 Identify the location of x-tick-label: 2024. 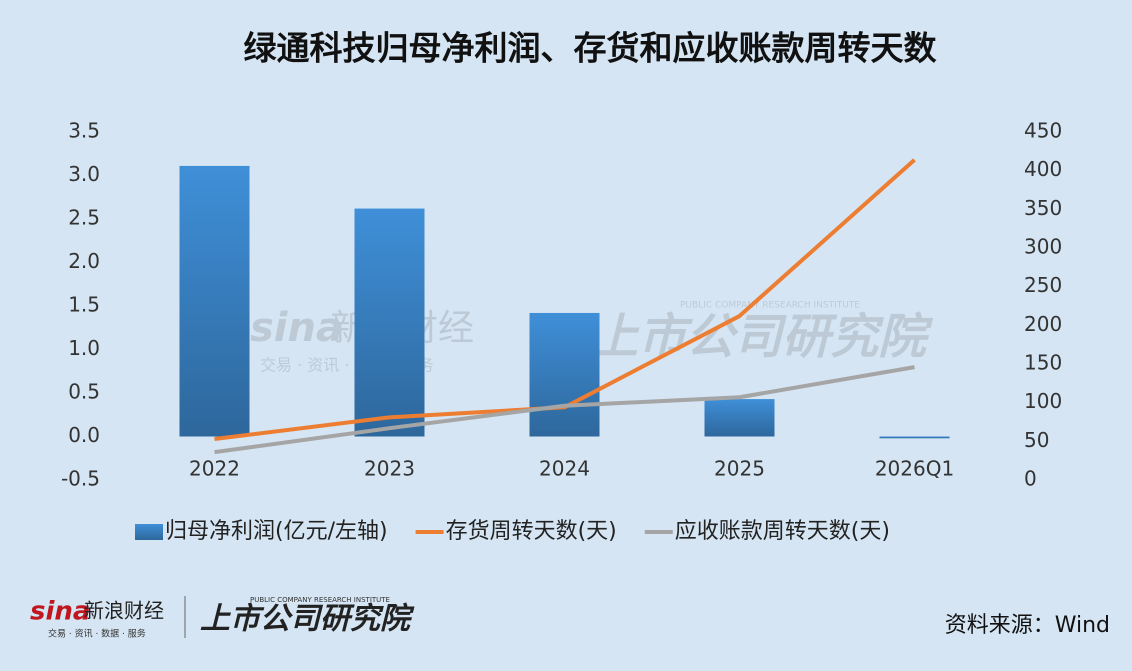
(564, 469).